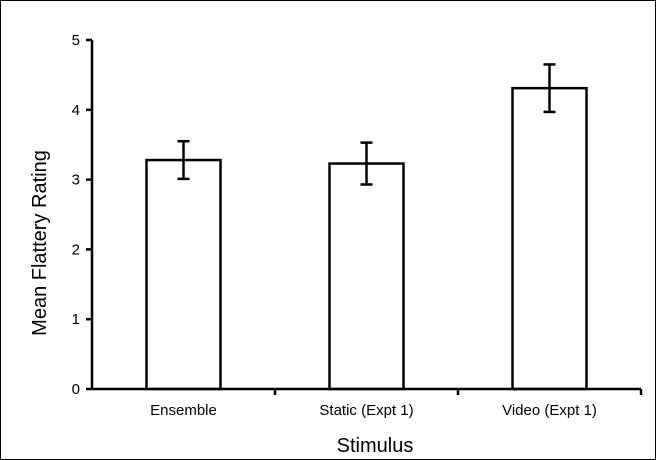  Describe the element at coordinates (76, 389) in the screenshot. I see `y-tick-label: 0` at that location.